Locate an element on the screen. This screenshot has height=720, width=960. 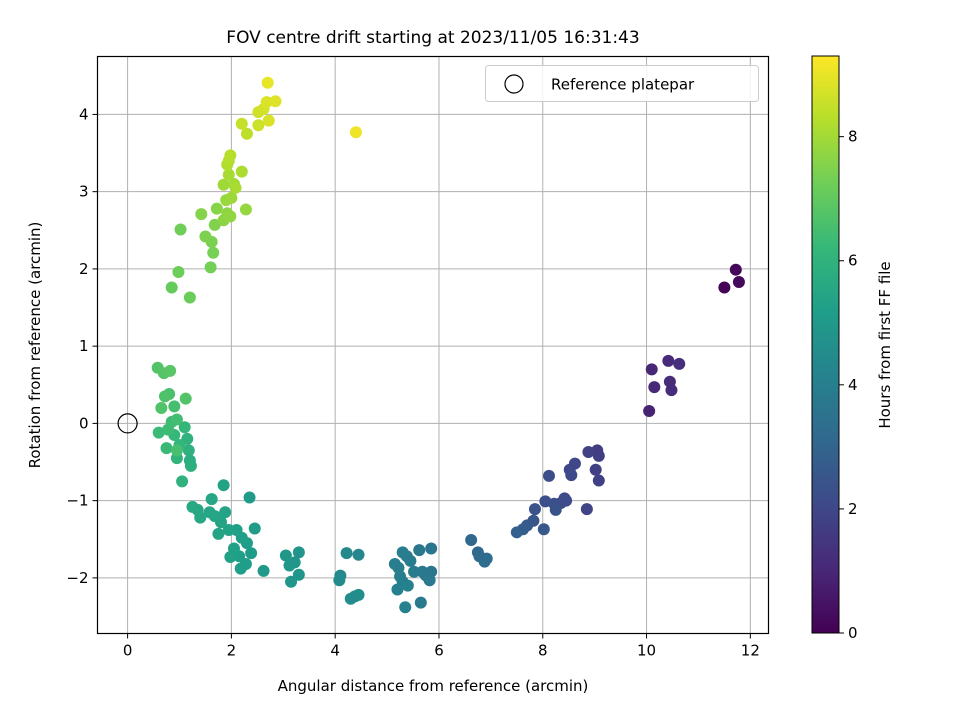
colorbar-tick-label: 0 is located at coordinates (853, 633).